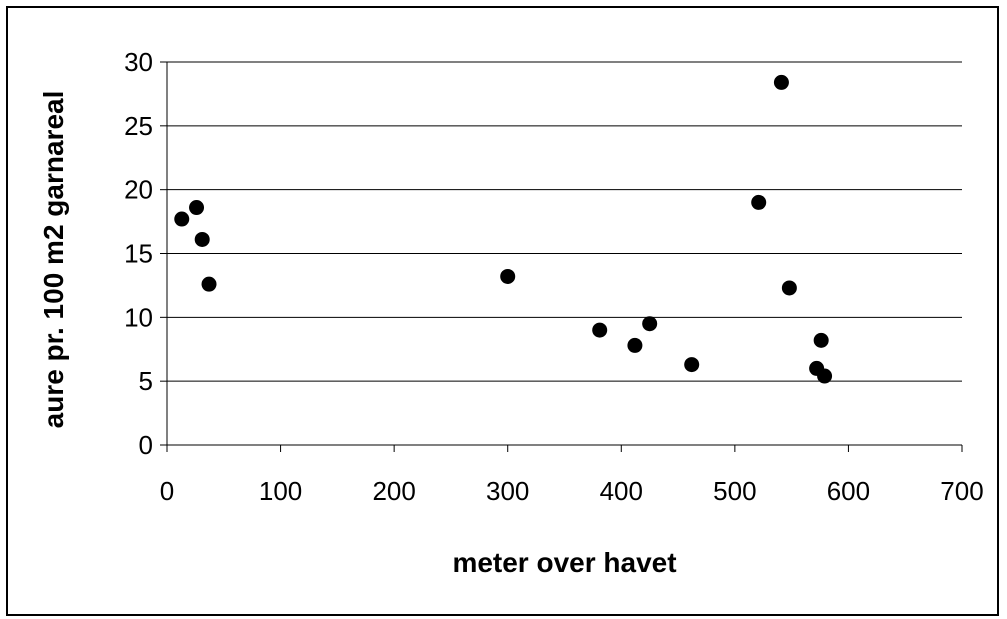 This screenshot has height=619, width=1007. I want to click on x-axis-ticks: 0 100 200 300 400 500 600 700, so click(572, 475).